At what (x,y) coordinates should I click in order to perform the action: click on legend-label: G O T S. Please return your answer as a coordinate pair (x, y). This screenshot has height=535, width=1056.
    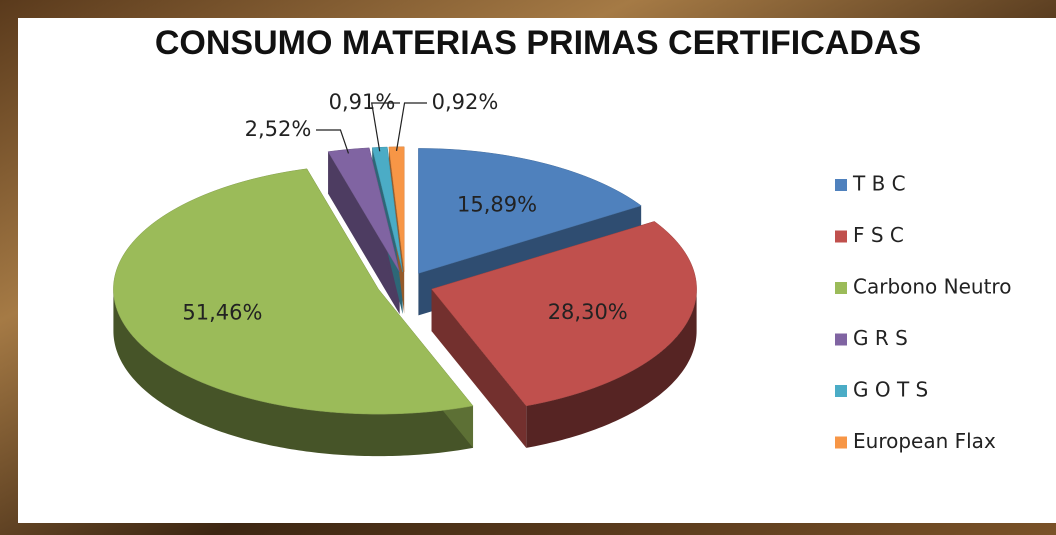
    Looking at the image, I should click on (890, 390).